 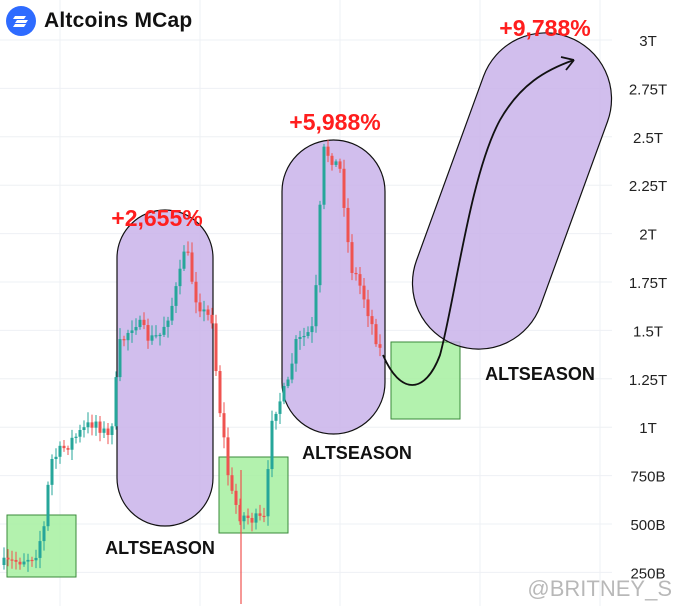 I want to click on cycle-percent-label-2: +5,988%, so click(x=334, y=122).